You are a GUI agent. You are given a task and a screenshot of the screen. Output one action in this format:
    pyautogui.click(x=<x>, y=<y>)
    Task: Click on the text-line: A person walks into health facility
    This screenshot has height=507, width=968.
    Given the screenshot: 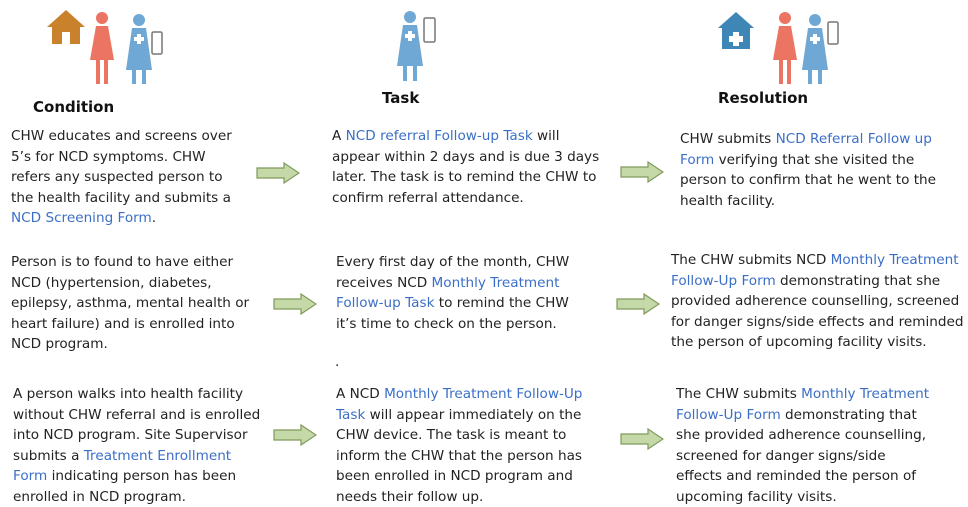 What is the action you would take?
    pyautogui.click(x=136, y=394)
    